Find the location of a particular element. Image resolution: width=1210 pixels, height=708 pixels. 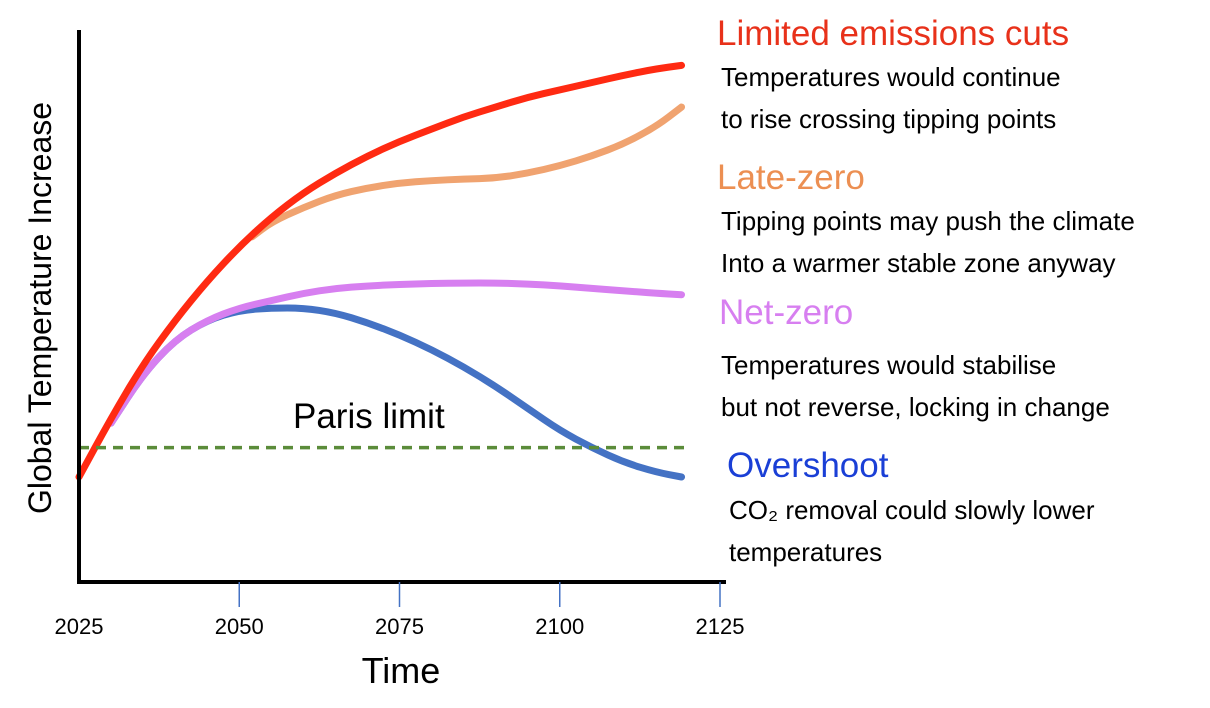

x-ticks: 2025 2050 2075 2100 2125 is located at coordinates (400, 610).